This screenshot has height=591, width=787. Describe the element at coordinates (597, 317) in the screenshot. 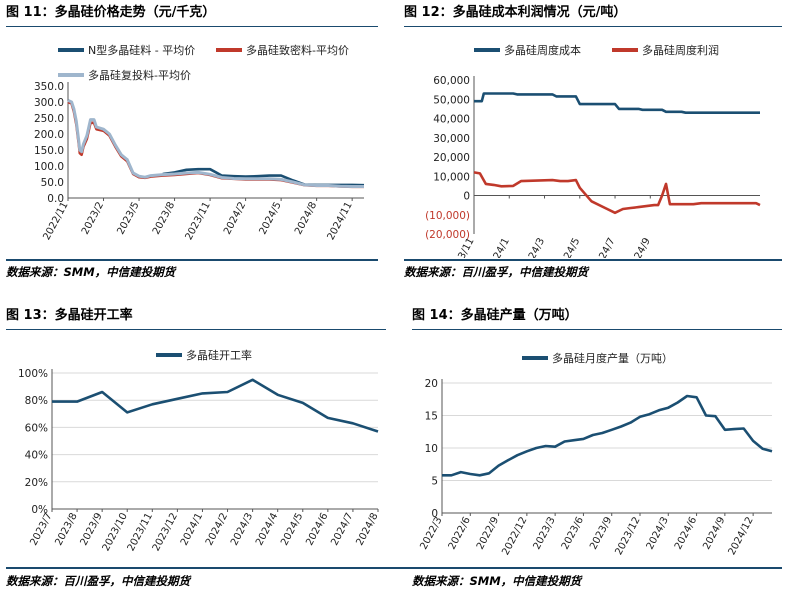

I see `panel-title: 图 14：多晶硅产量（万吨）` at that location.